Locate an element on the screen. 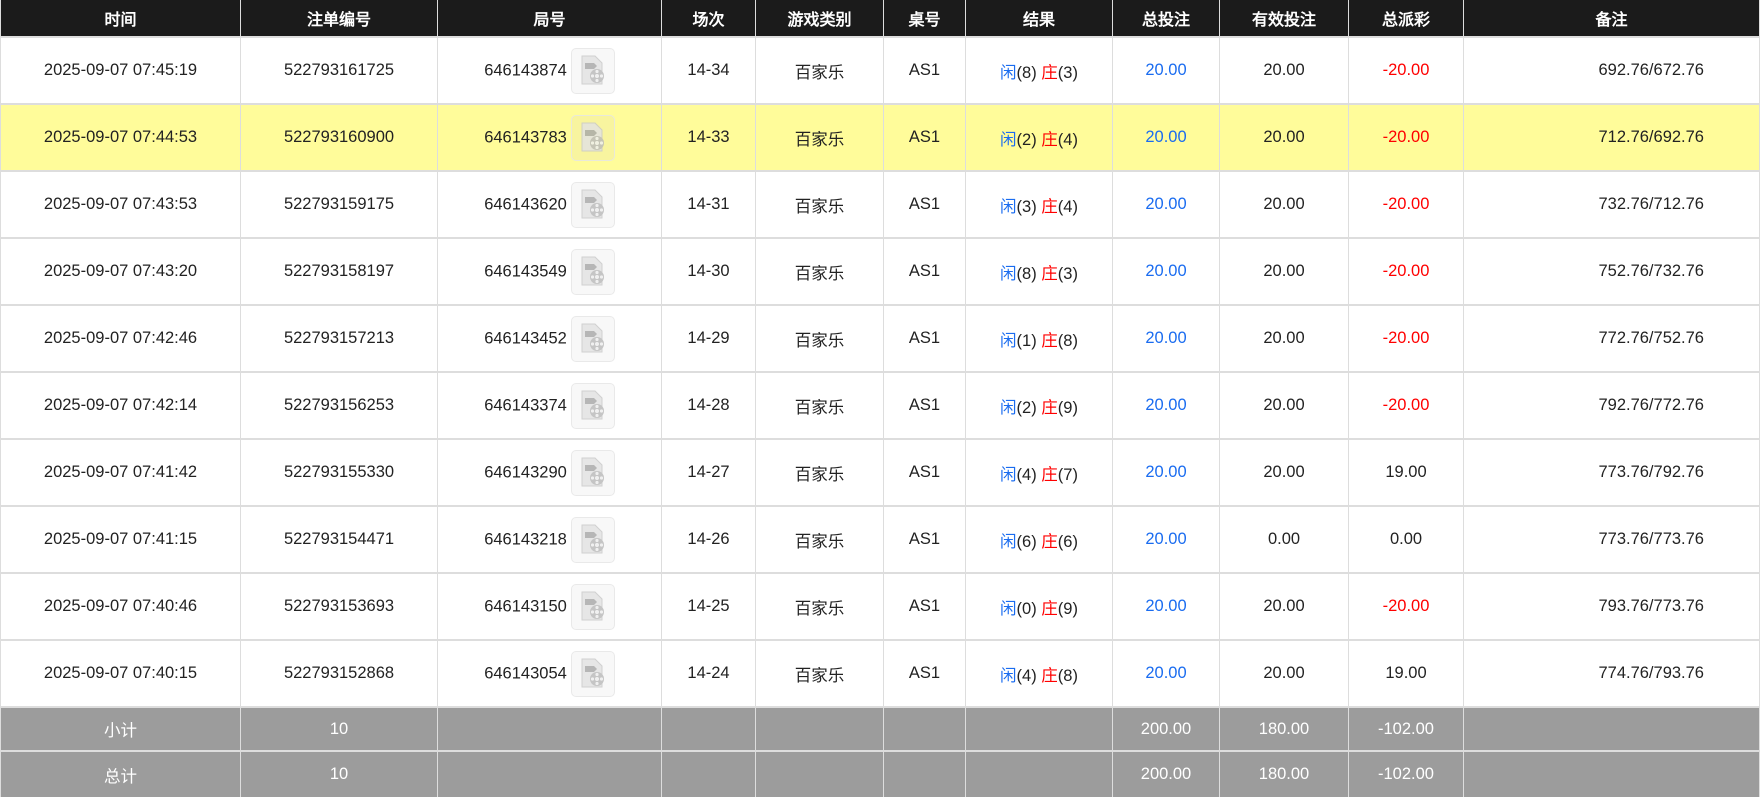 This screenshot has height=797, width=1760. cell-shoe: 14-24 is located at coordinates (708, 673).